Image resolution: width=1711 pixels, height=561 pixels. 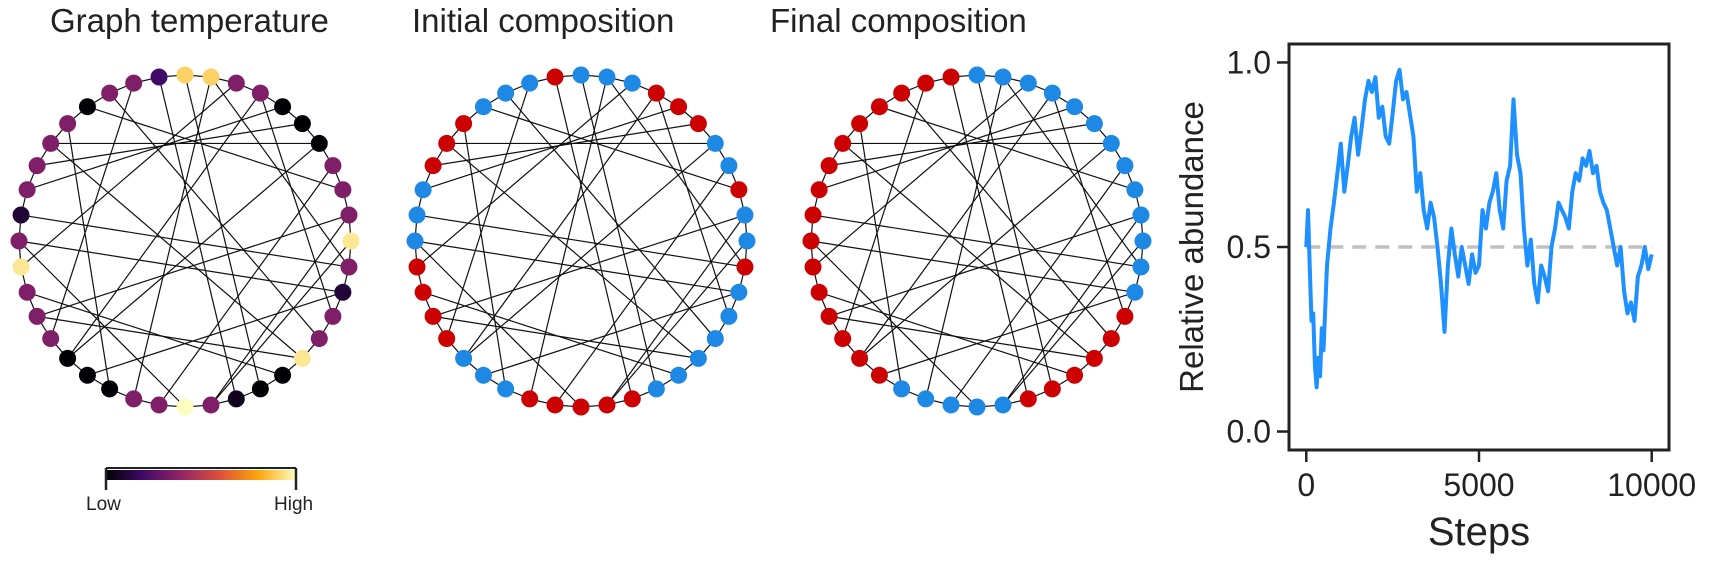 I want to click on abundance-series-line, so click(x=1479, y=228).